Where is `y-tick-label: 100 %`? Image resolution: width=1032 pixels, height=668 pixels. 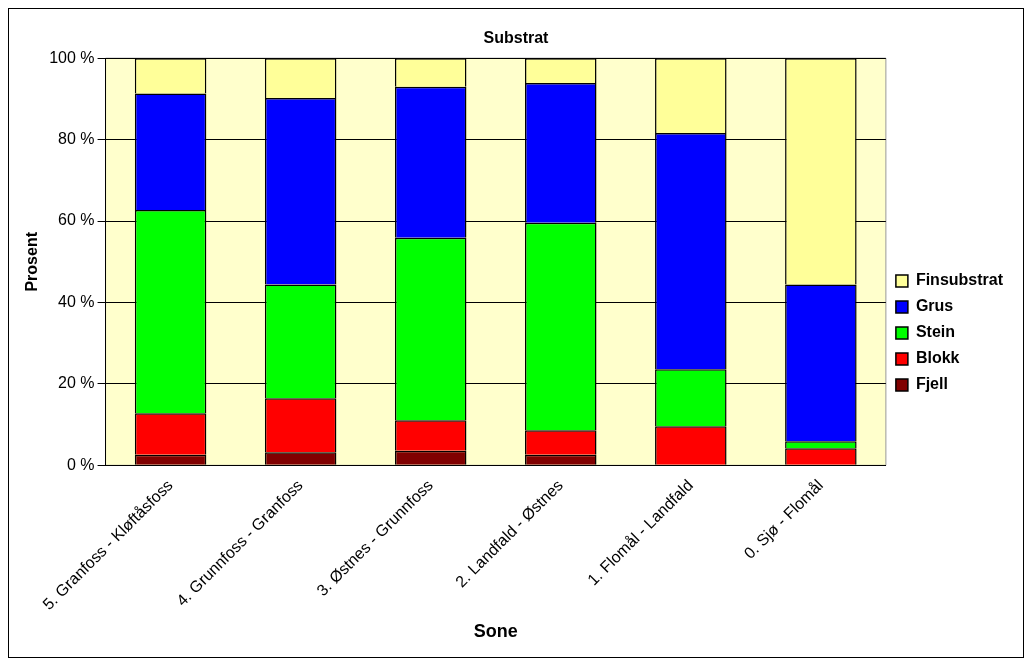 y-tick-label: 100 % is located at coordinates (72, 57).